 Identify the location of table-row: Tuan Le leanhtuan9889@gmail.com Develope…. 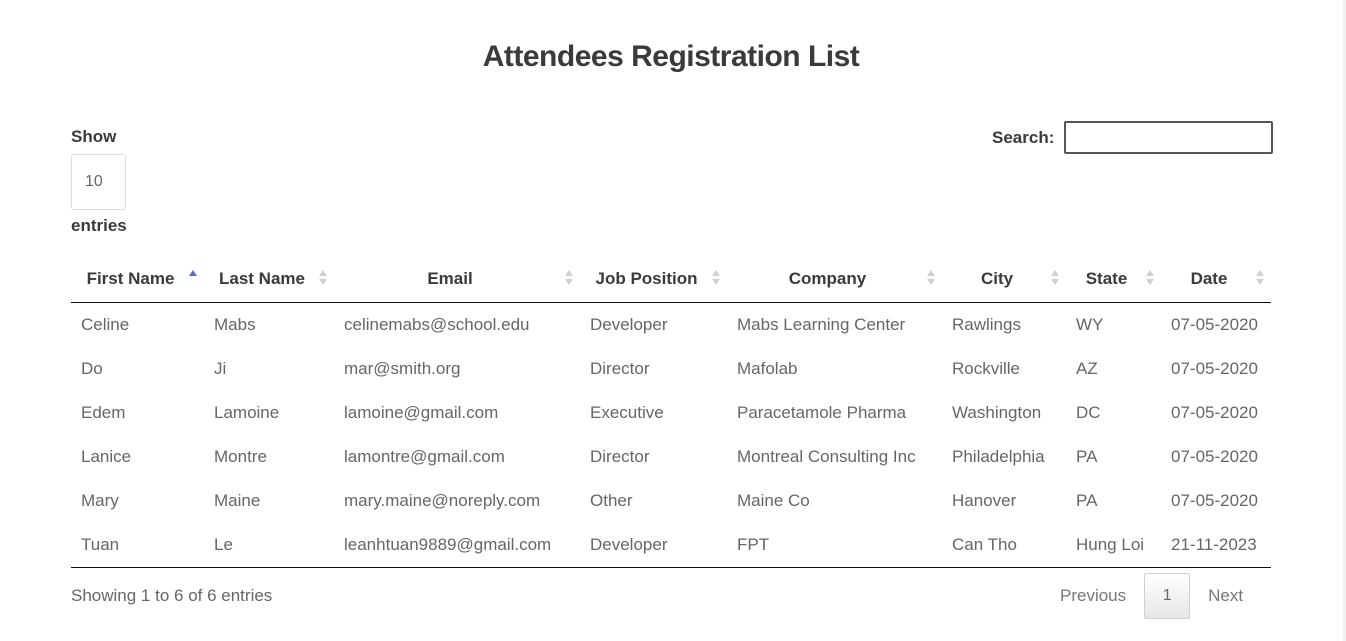
(671, 545).